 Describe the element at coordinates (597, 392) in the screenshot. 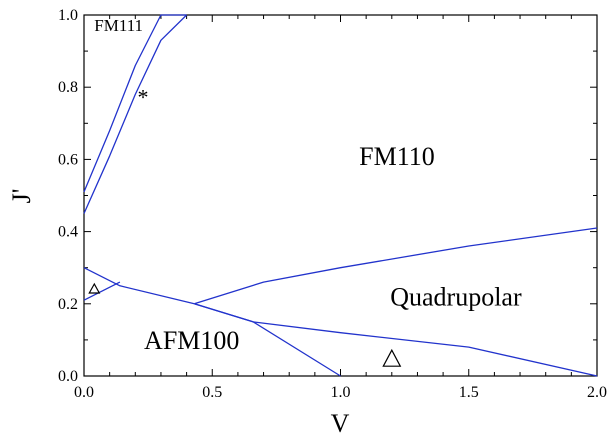

I see `x-tick-label: 2.0` at that location.